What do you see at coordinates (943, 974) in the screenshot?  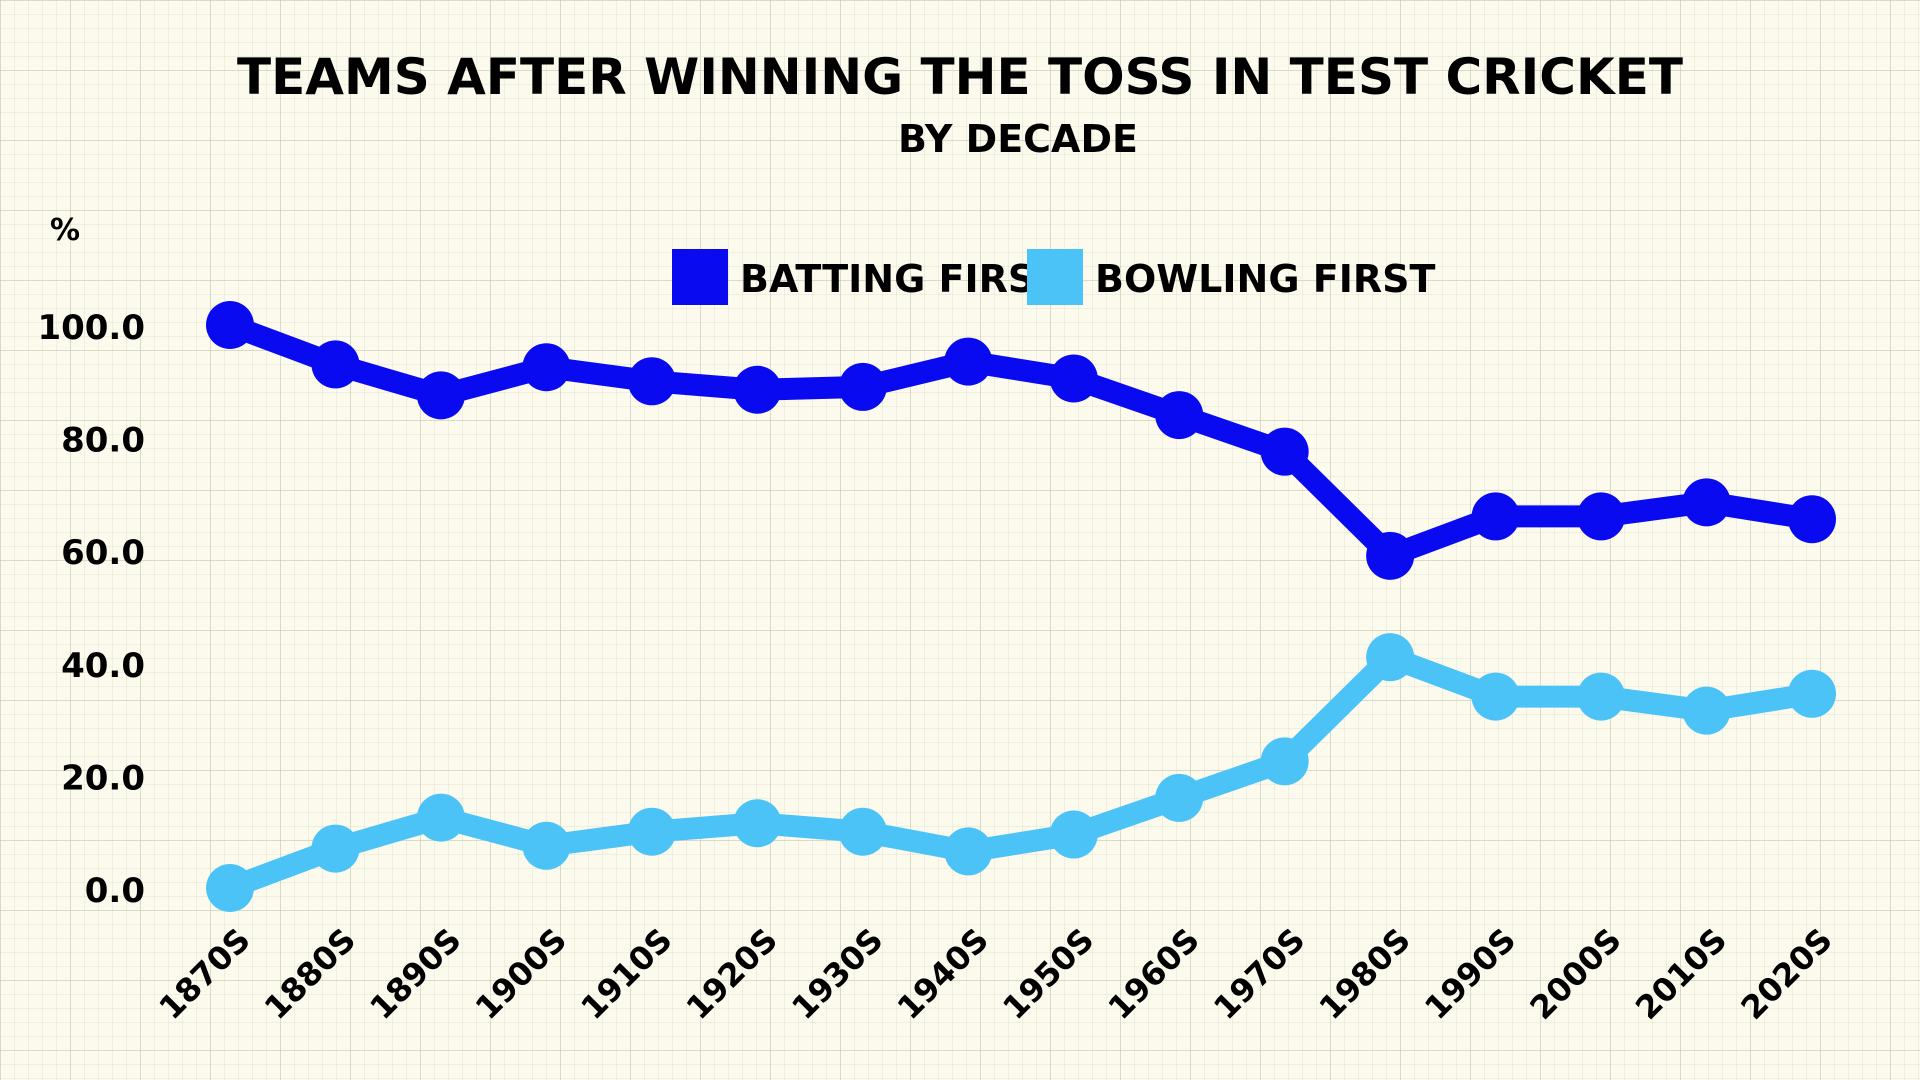 I see `x-tick-label: 1940S` at bounding box center [943, 974].